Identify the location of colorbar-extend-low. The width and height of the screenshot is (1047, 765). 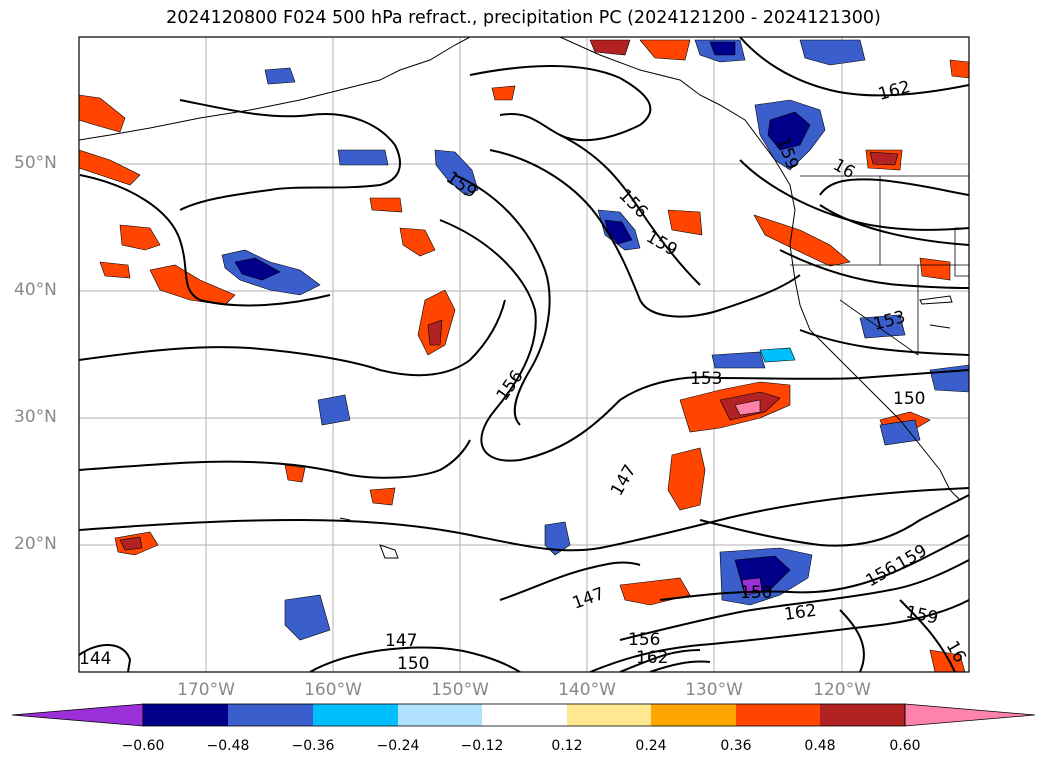
(77, 715).